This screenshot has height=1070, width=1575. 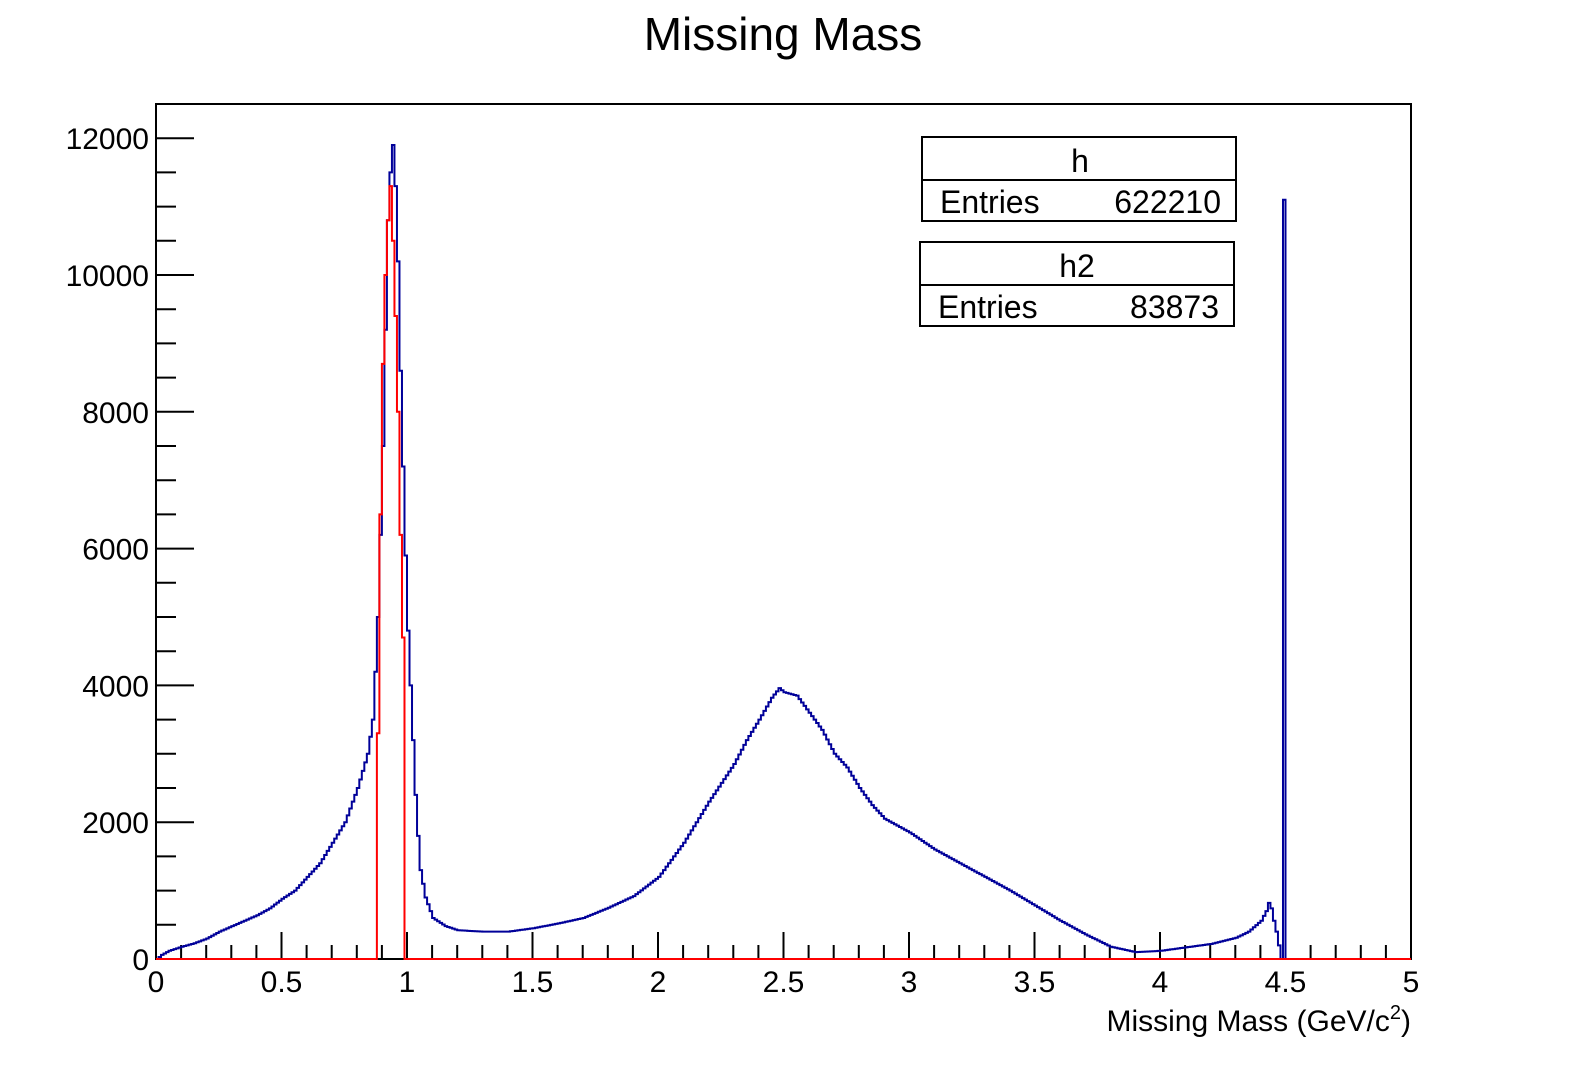 I want to click on y-tick-label: 12000, so click(x=107, y=139).